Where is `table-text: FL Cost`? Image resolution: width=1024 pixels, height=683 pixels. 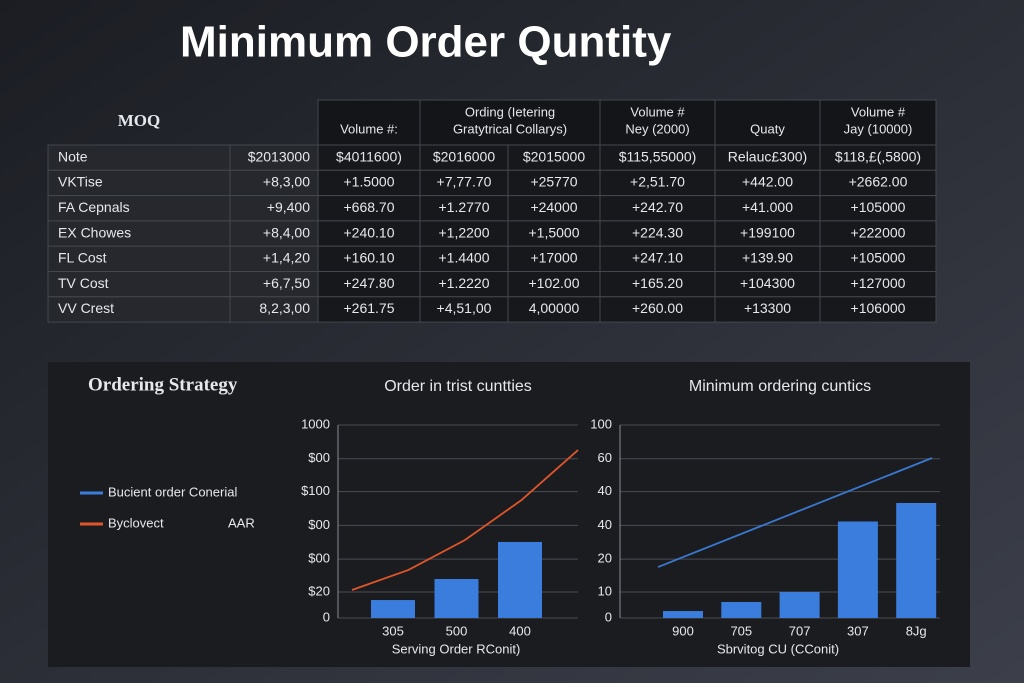
table-text: FL Cost is located at coordinates (82, 258).